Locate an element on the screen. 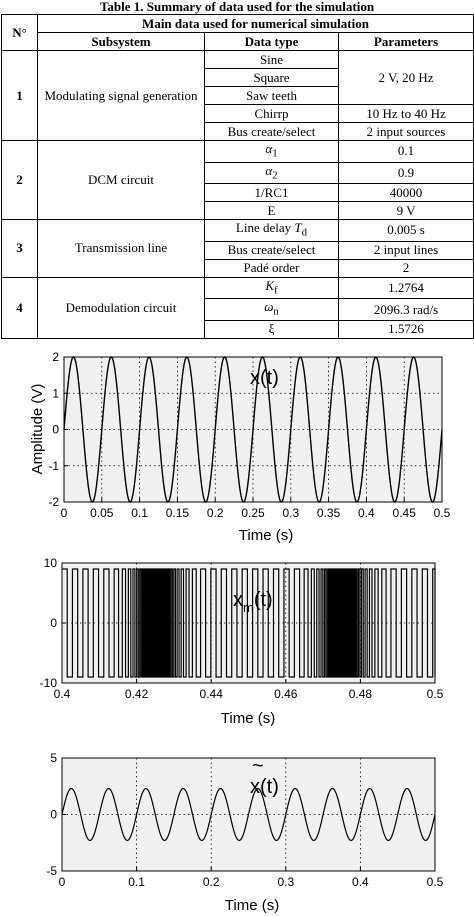  x-tick-label: 0.45 is located at coordinates (405, 513).